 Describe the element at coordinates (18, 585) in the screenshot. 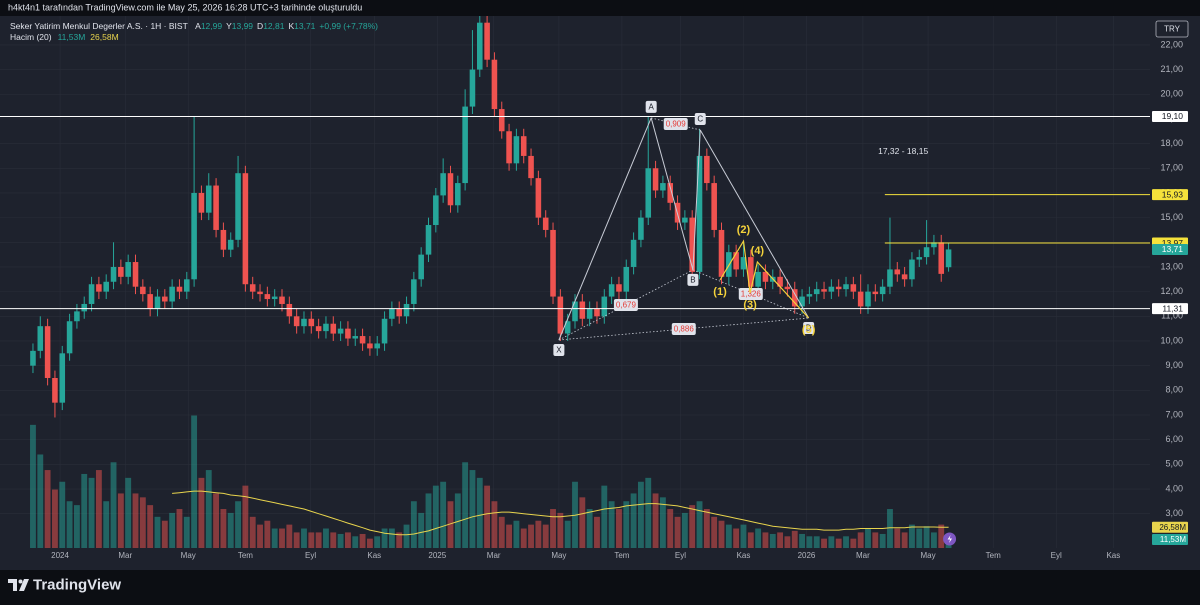

I see `logo` at that location.